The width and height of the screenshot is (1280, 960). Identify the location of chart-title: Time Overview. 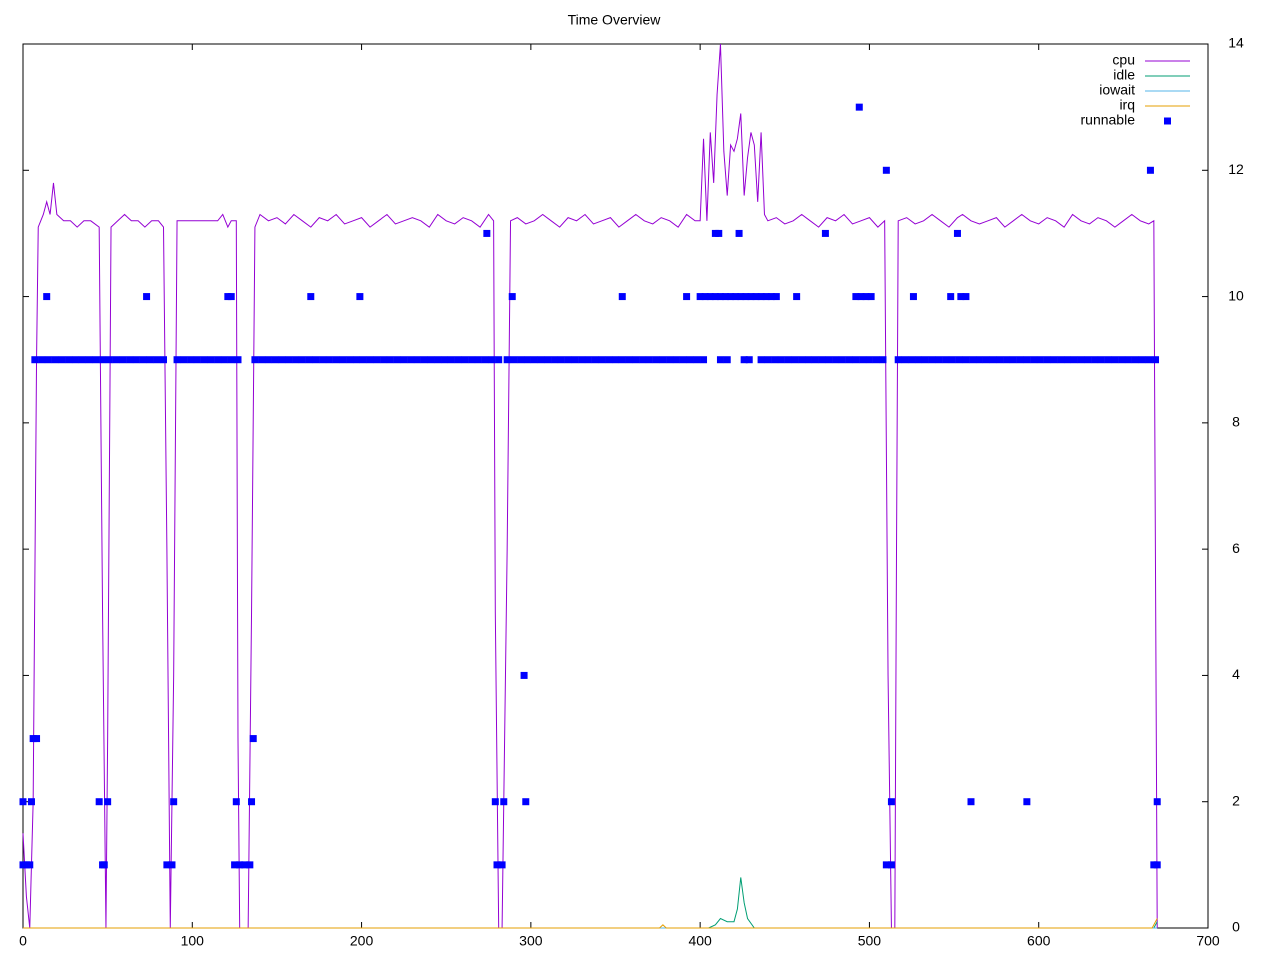
(615, 20).